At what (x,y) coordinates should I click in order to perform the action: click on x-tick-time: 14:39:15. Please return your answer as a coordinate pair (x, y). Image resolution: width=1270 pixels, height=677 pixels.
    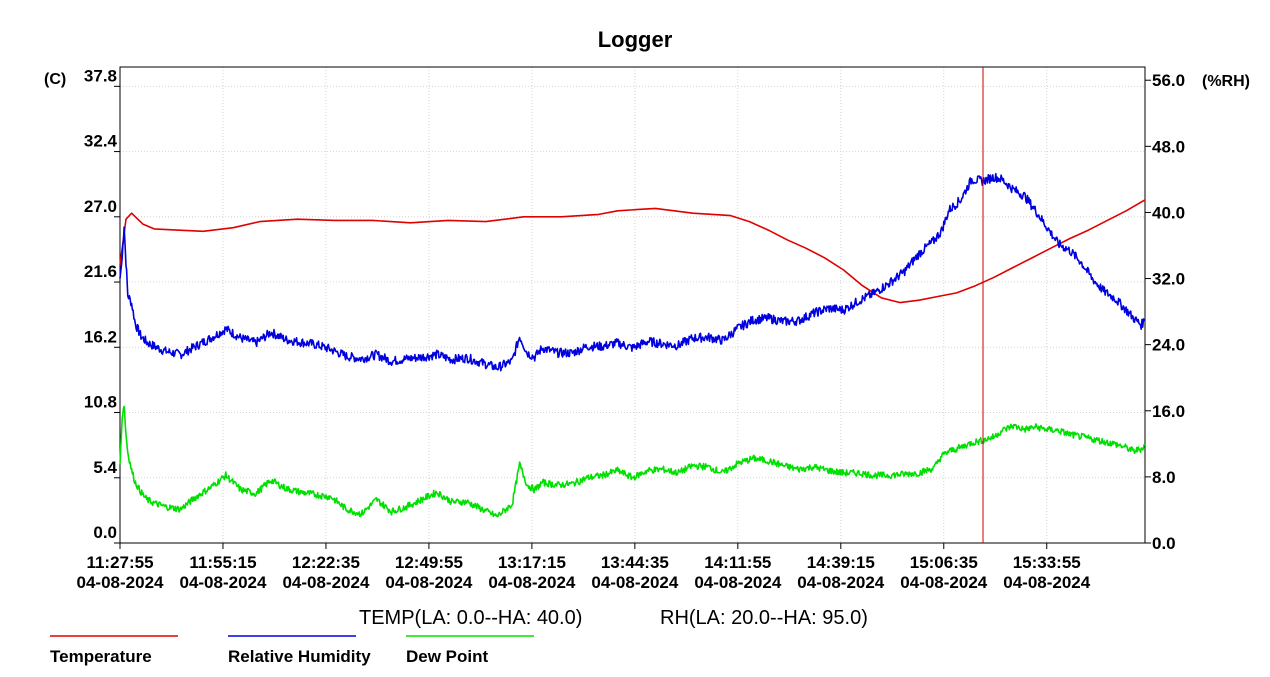
    Looking at the image, I should click on (841, 562).